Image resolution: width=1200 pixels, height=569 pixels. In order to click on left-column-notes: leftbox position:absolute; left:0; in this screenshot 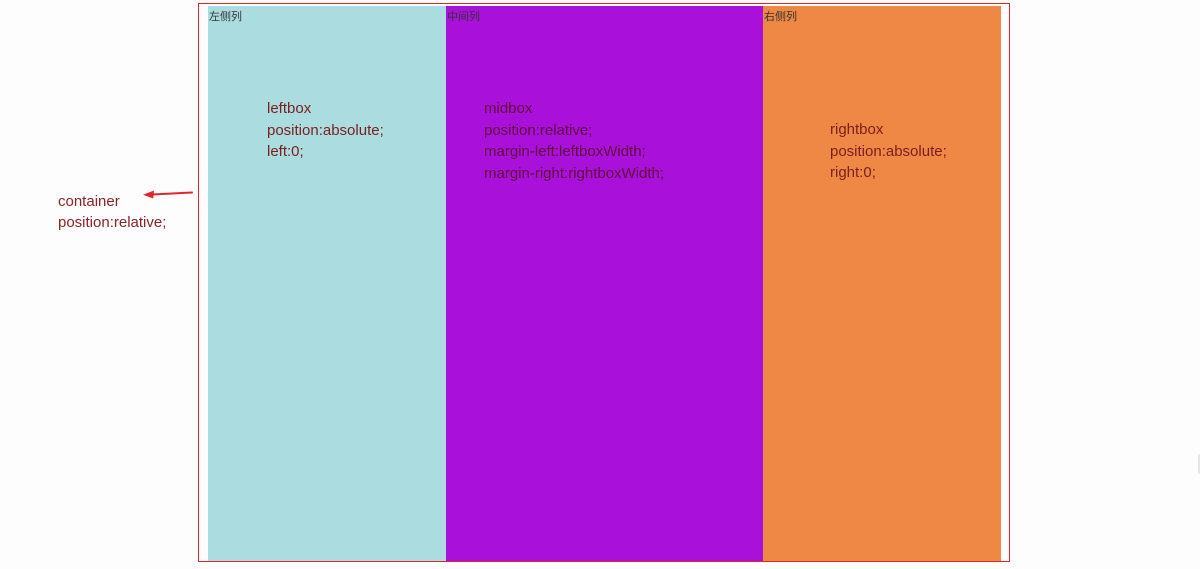, I will do `click(325, 130)`.